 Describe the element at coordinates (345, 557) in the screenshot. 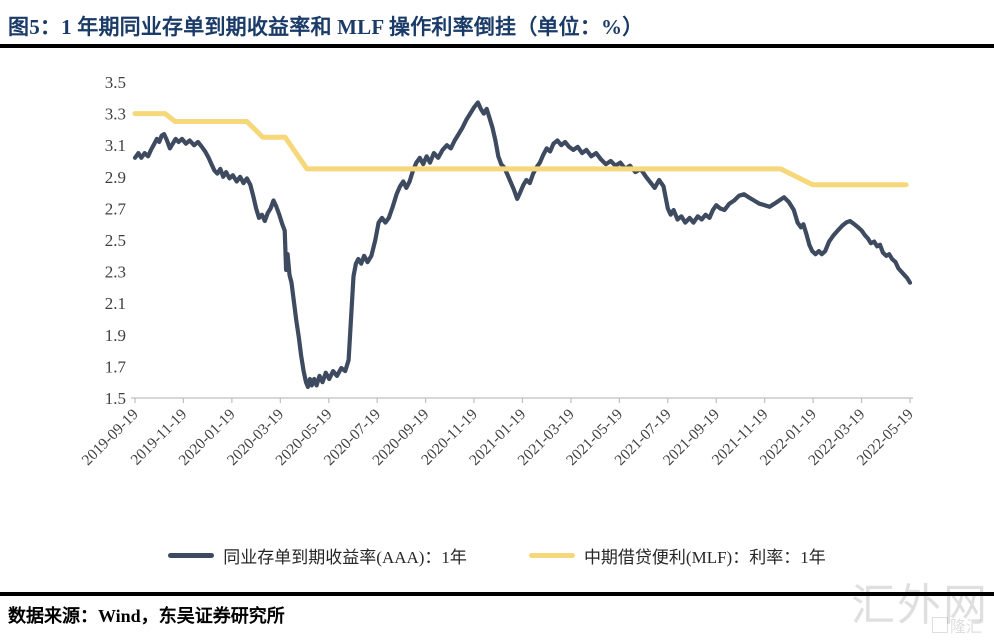

I see `ncd-legend-label: 同业存单到期收益率(AAA)：1年` at that location.